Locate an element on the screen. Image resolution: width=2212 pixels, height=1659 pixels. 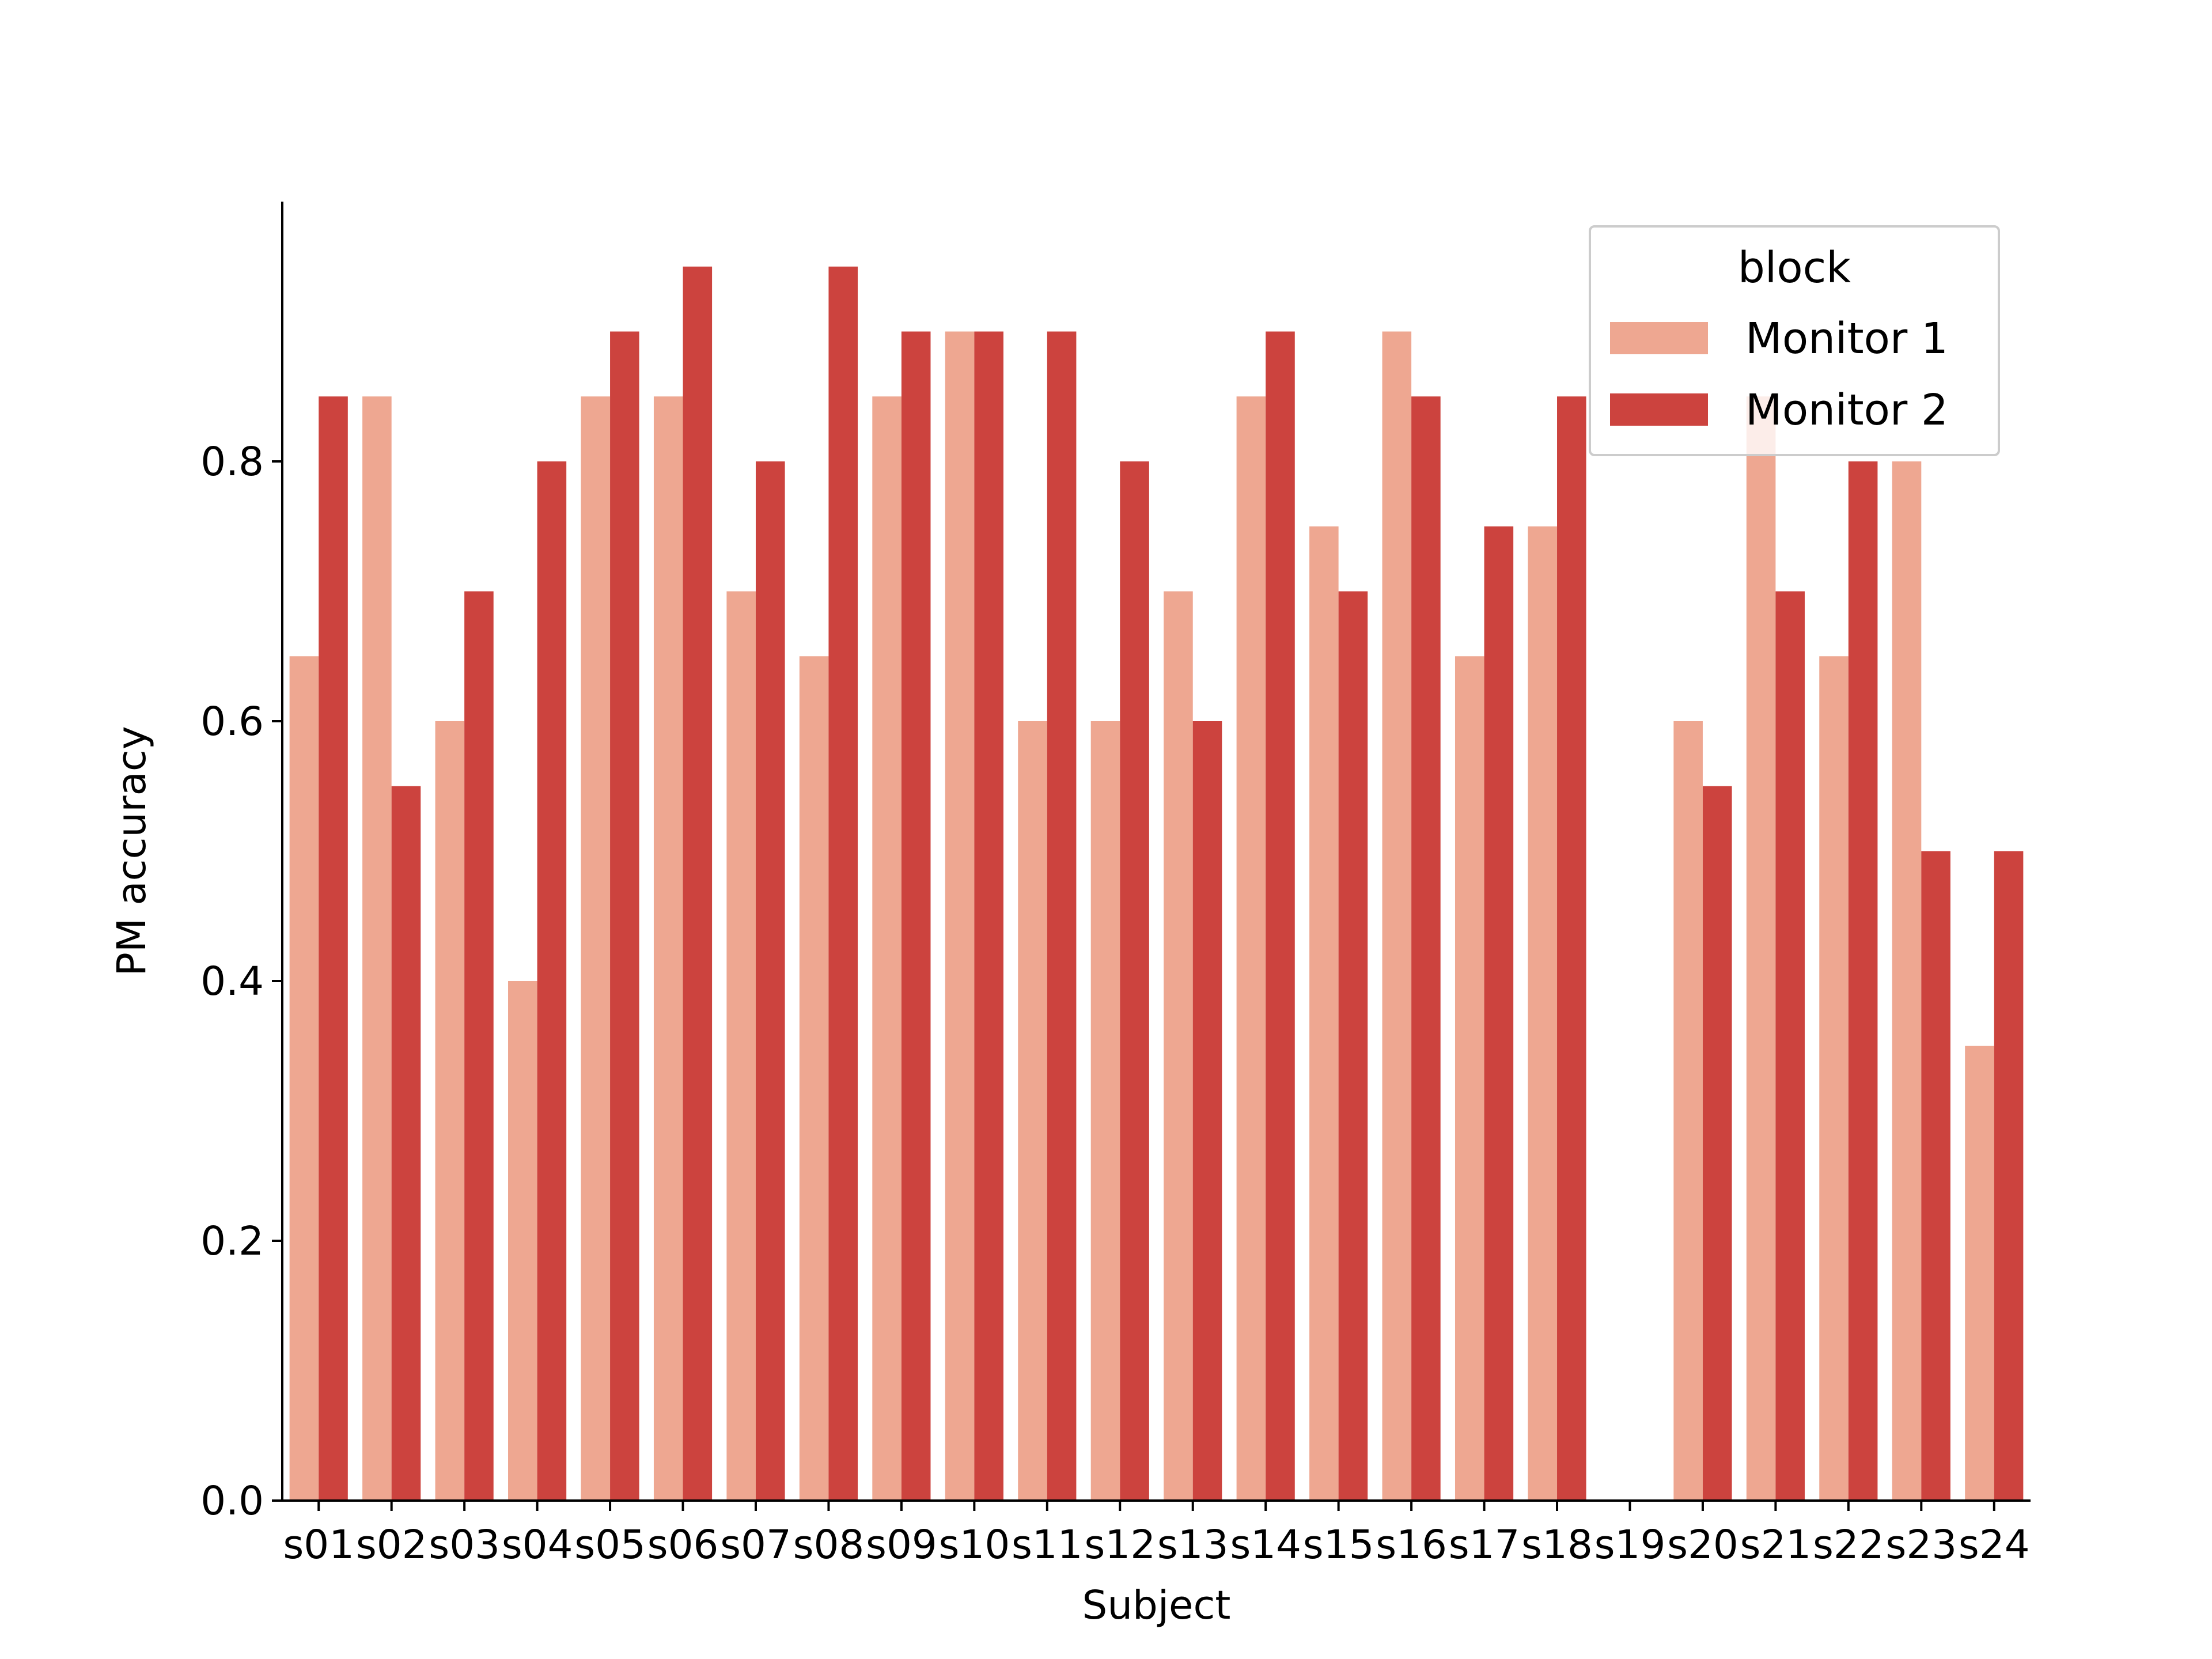
x-tick-label: s23 is located at coordinates (1921, 1545).